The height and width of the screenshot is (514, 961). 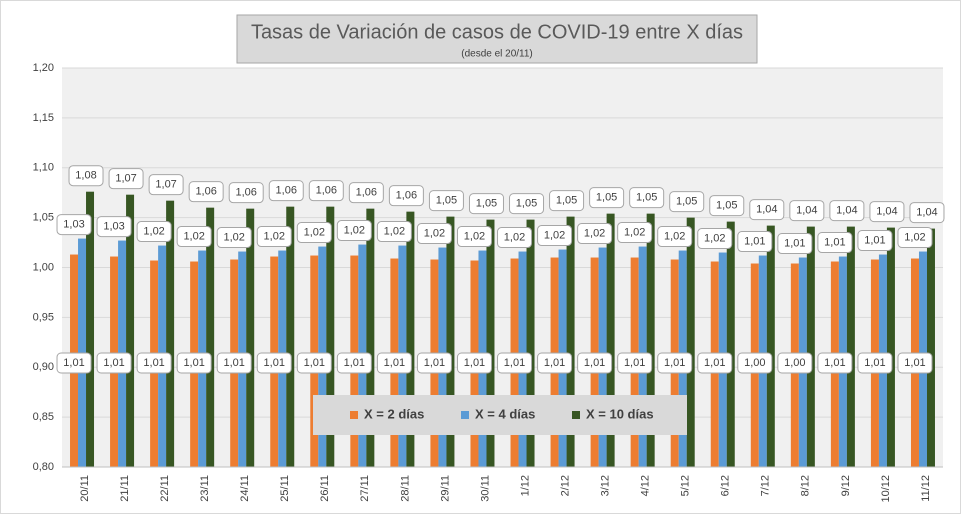 I want to click on title-box, so click(x=497, y=39).